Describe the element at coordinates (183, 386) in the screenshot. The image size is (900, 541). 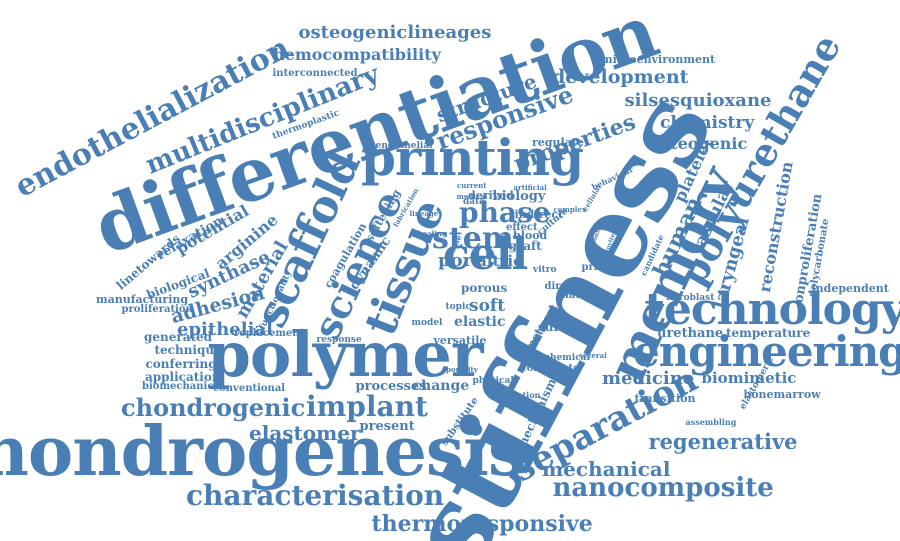
I see `word-biomechanical: biomechanical` at that location.